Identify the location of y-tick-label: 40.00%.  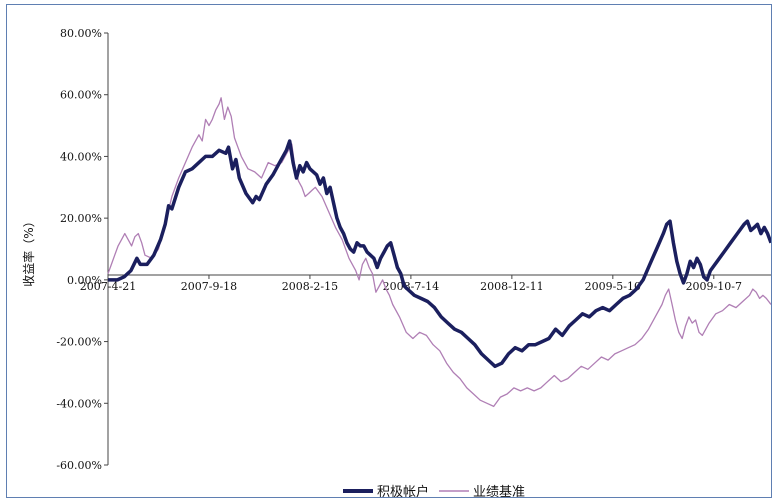
(81, 156).